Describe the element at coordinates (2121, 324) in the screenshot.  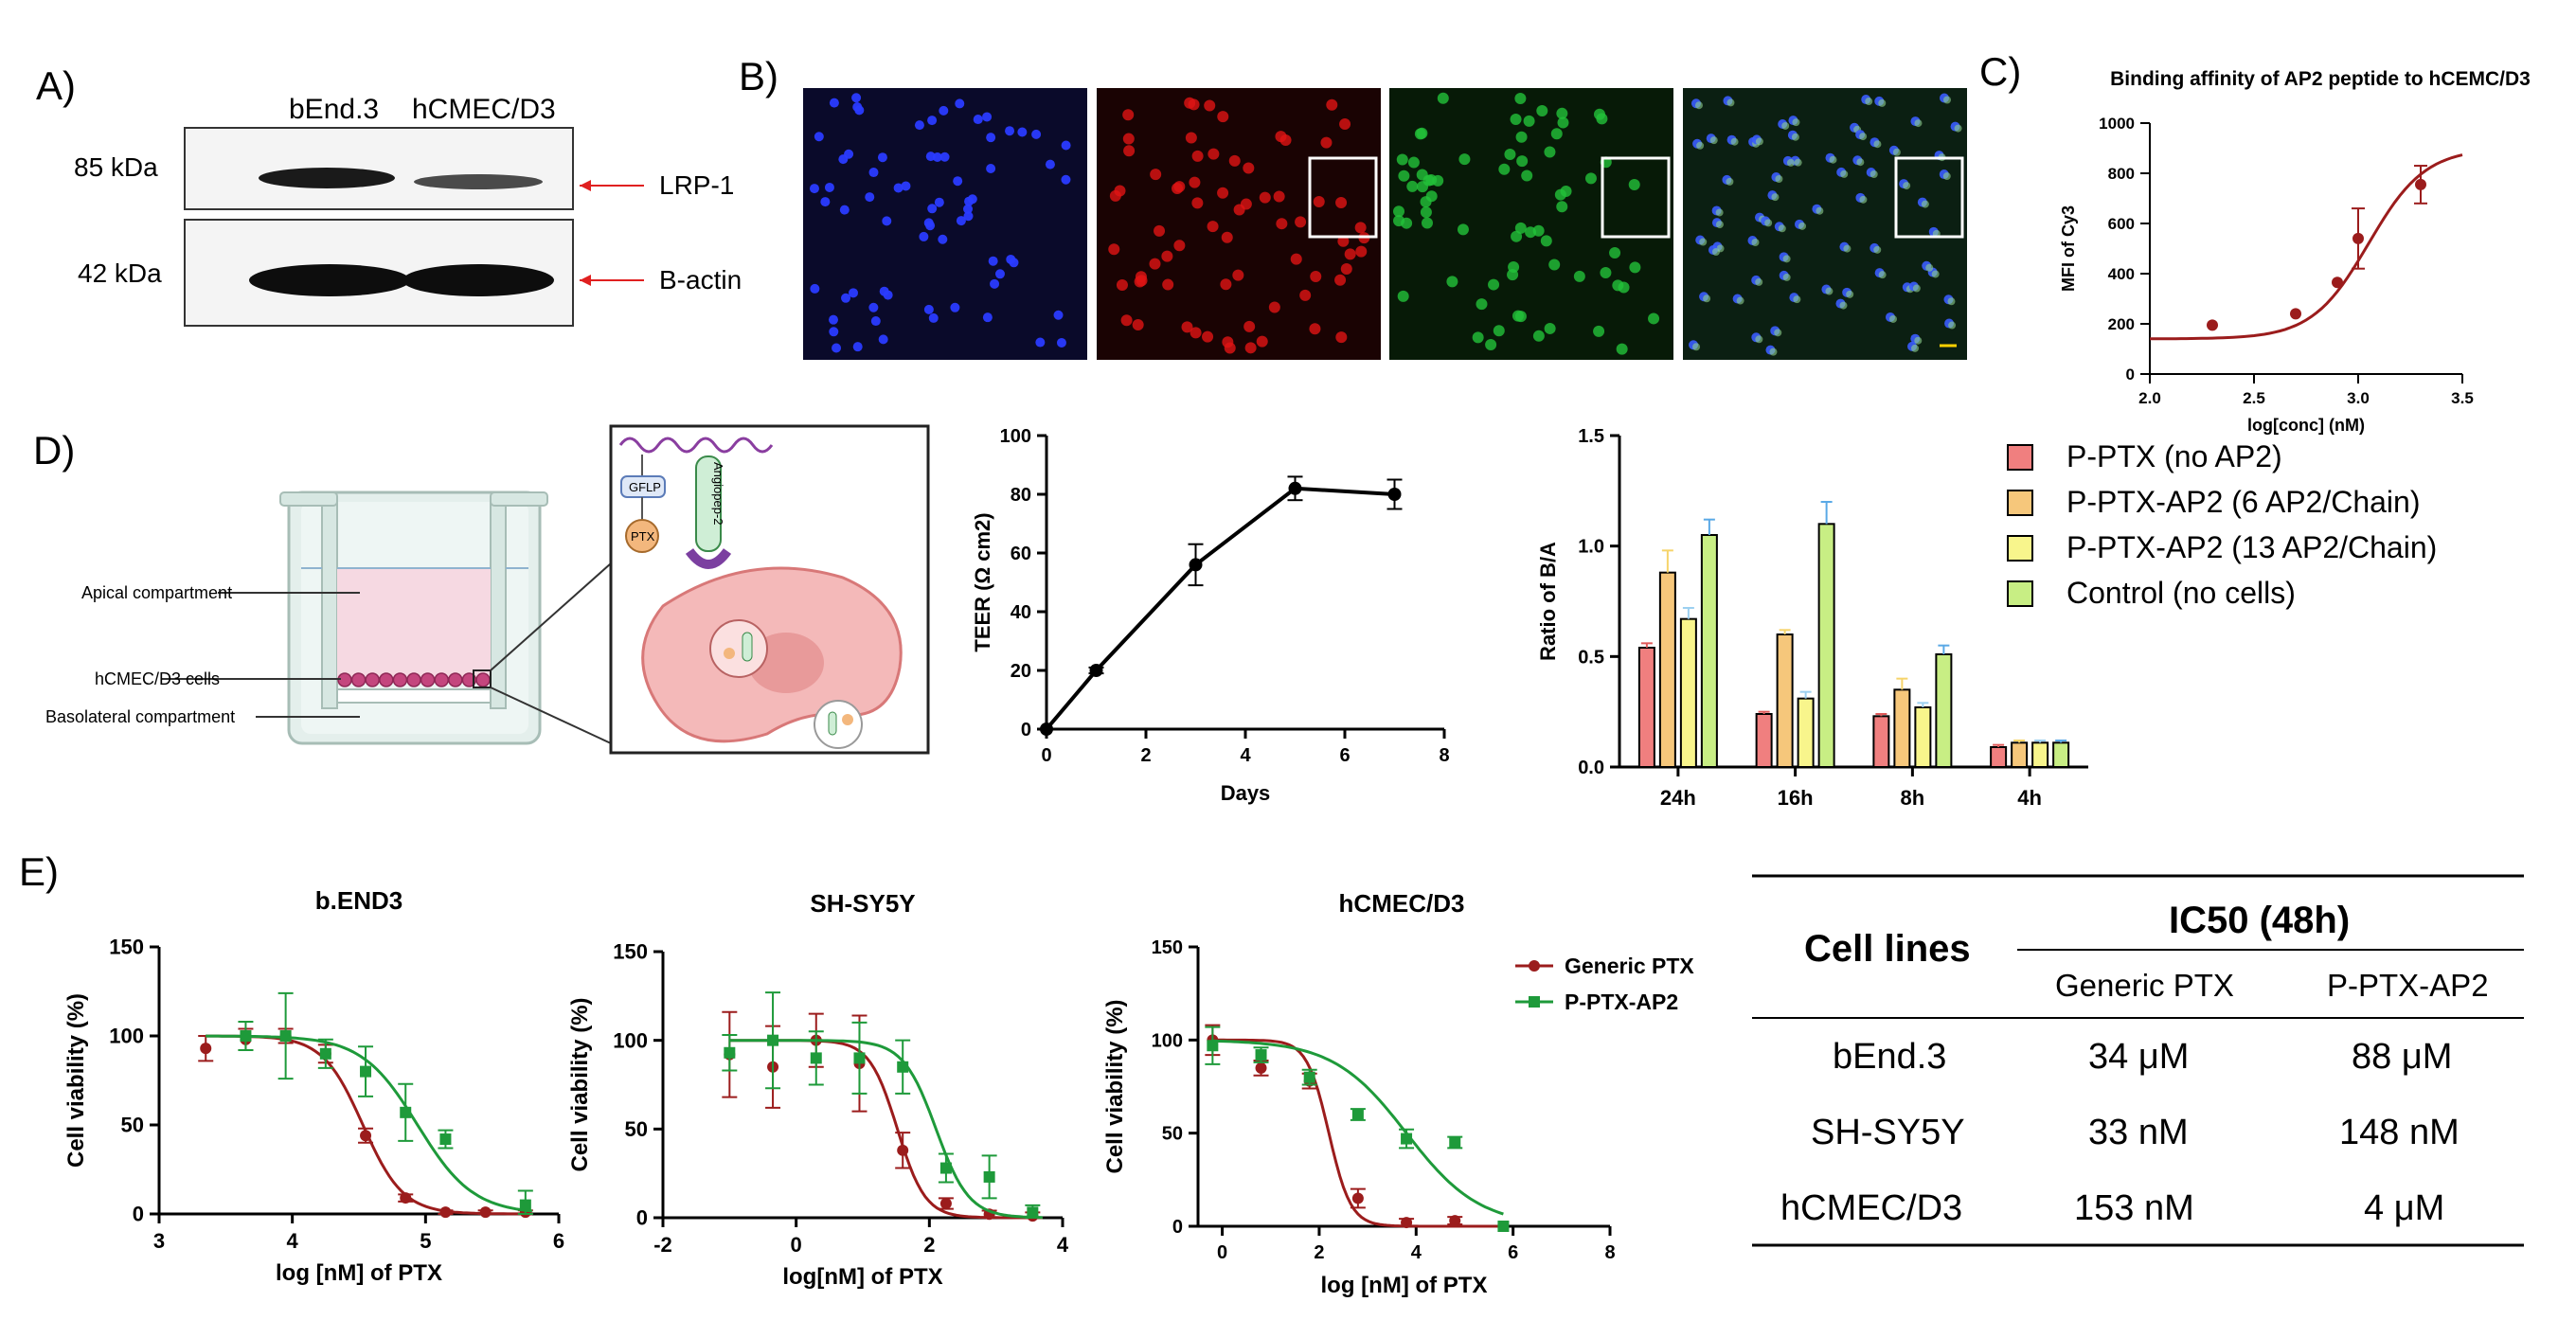
I see `y-tick-label: 200` at that location.